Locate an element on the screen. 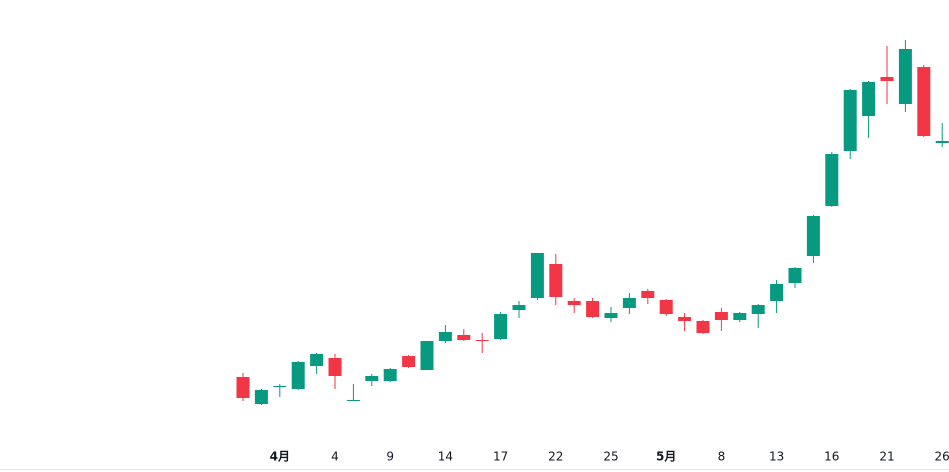 The height and width of the screenshot is (472, 949). x-tick-label: 16 is located at coordinates (831, 457).